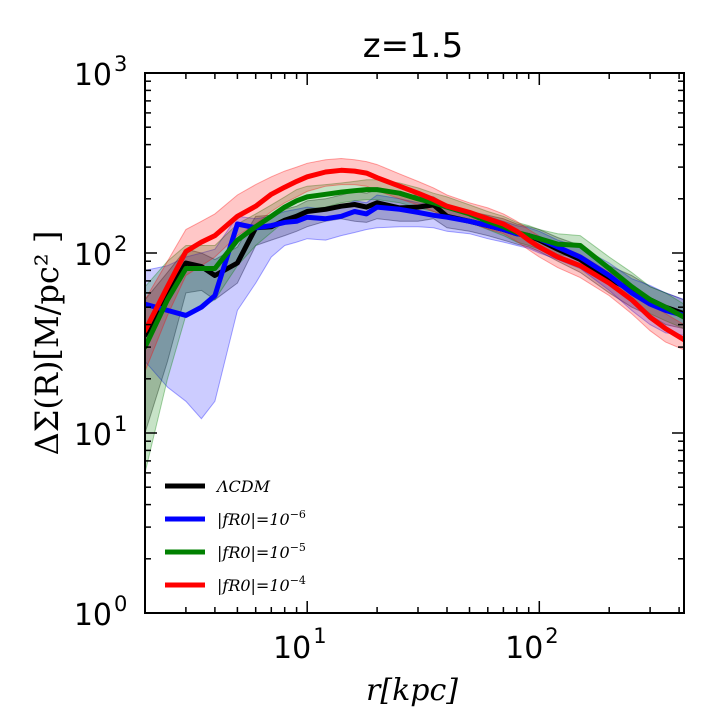  What do you see at coordinates (261, 584) in the screenshot?
I see `legend-label-3: |fR0|=10−4` at bounding box center [261, 584].